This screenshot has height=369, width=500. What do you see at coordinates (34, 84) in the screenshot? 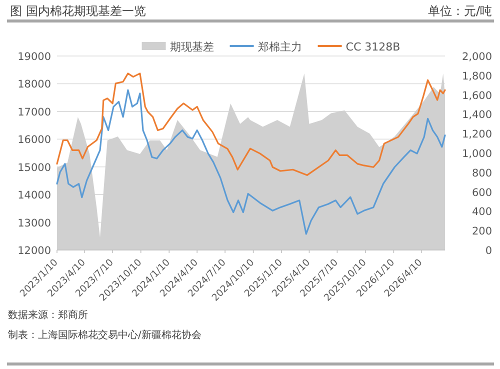
I see `y-tick-label: 18000` at bounding box center [34, 84].